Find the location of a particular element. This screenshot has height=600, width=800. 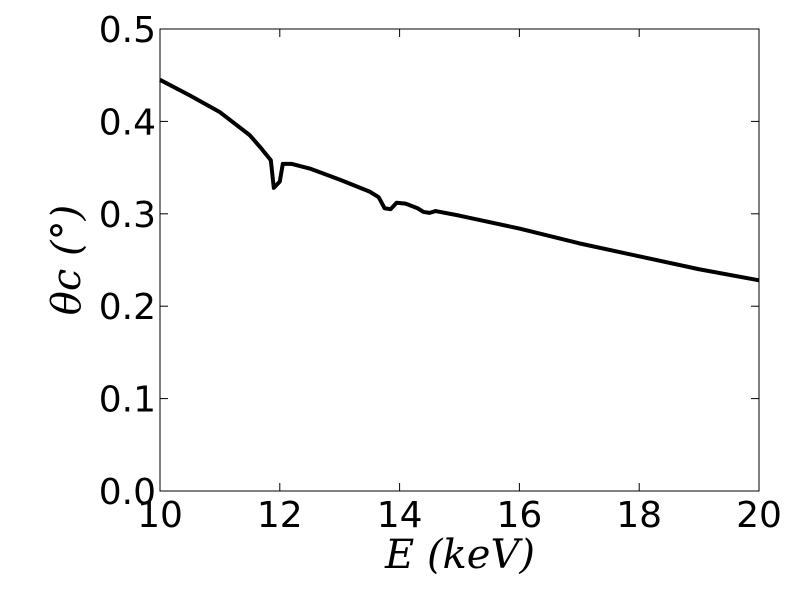

y-axis-label: θc (°) is located at coordinates (67, 260).